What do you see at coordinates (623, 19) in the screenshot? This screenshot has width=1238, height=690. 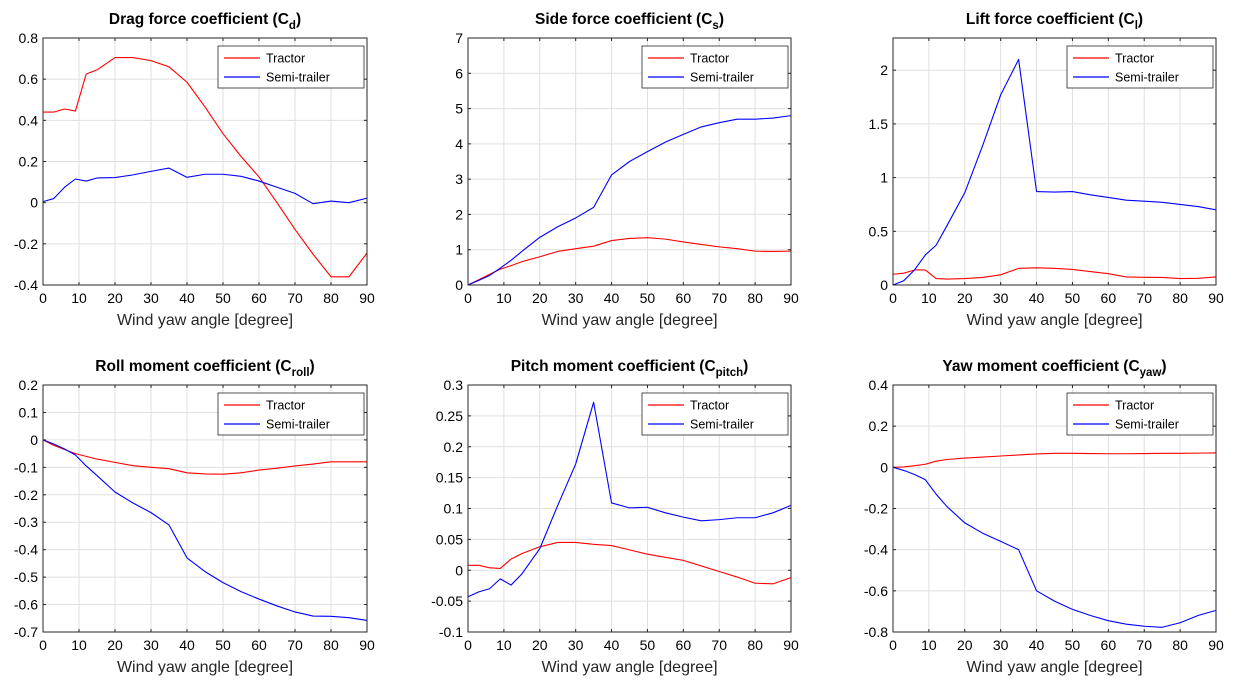 I see `title-main: Side force coefficient (C` at bounding box center [623, 19].